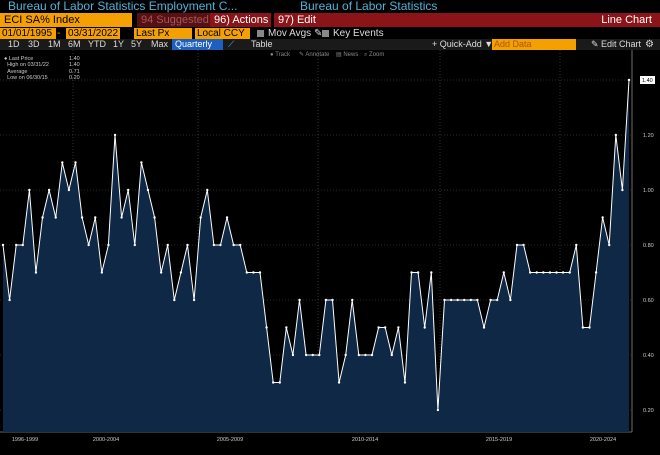 The image size is (660, 455). Describe the element at coordinates (97, 44) in the screenshot. I see `period-ytd: YTD` at that location.